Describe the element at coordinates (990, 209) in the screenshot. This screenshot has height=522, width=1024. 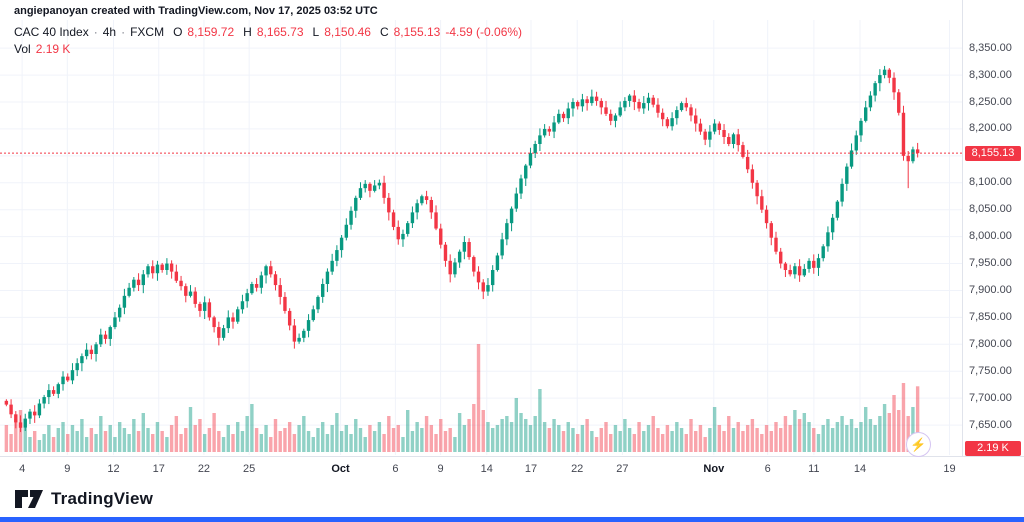
I see `price-tick-label: 8,050.00` at that location.